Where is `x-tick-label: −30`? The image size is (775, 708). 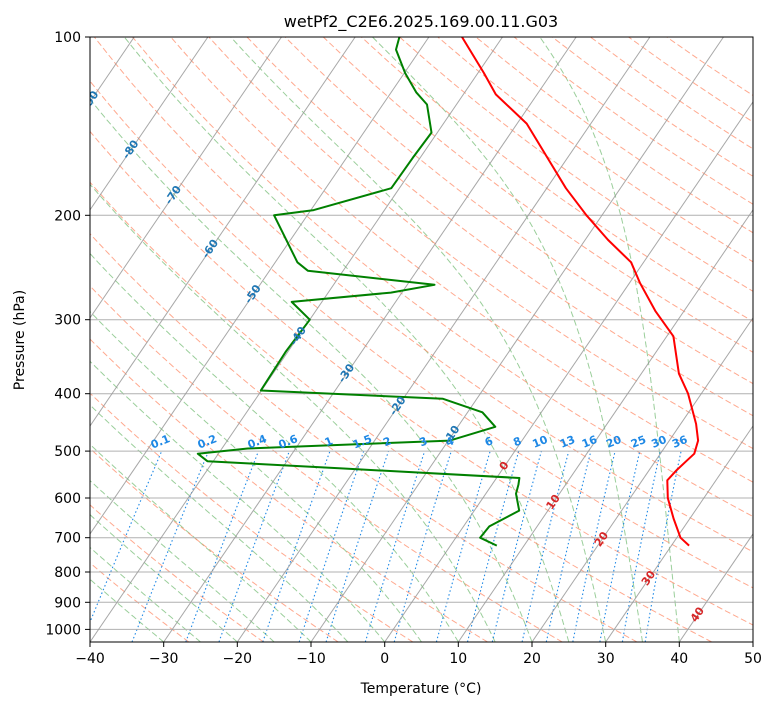 x-tick-label: −30 is located at coordinates (164, 659).